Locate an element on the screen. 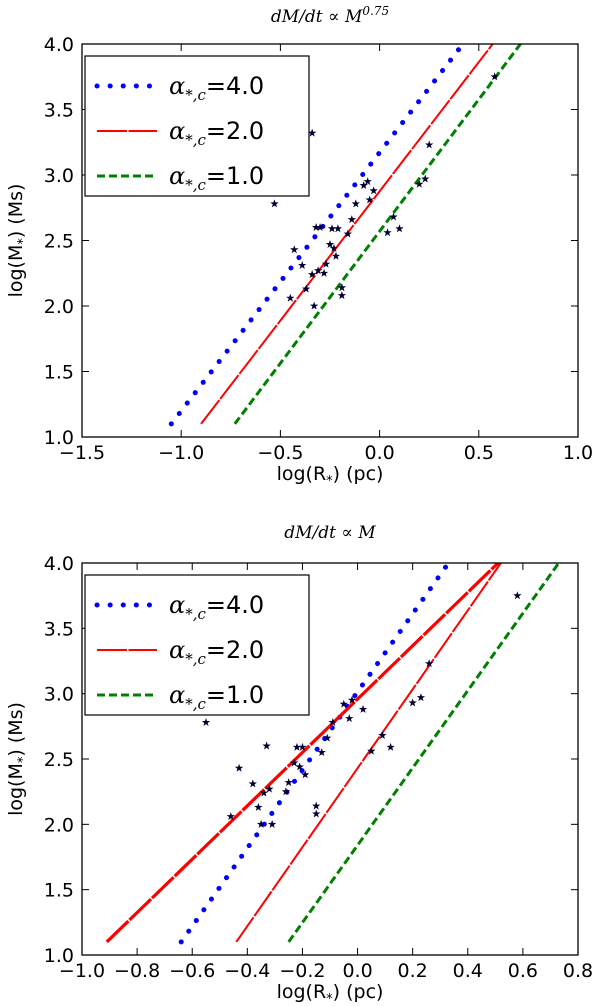 This screenshot has width=600, height=1006. legend: α*,c=4.0α*,c=2.0α*,c=1.0 is located at coordinates (197, 126).